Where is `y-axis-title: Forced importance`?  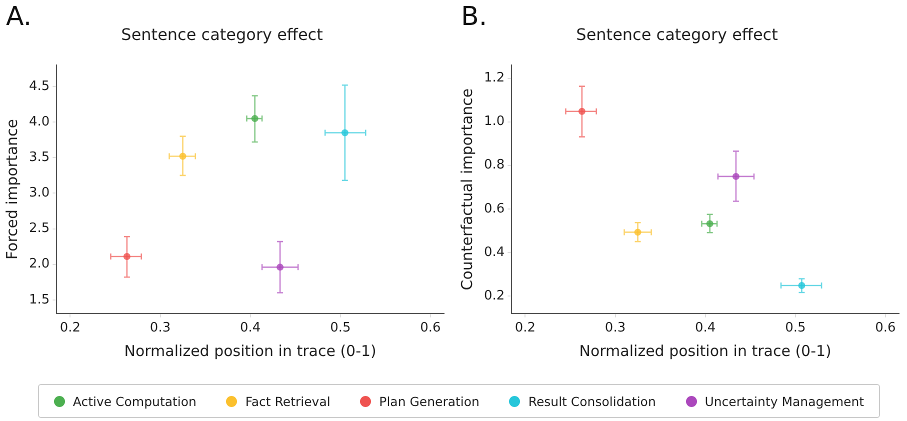 y-axis-title: Forced importance is located at coordinates (11, 189).